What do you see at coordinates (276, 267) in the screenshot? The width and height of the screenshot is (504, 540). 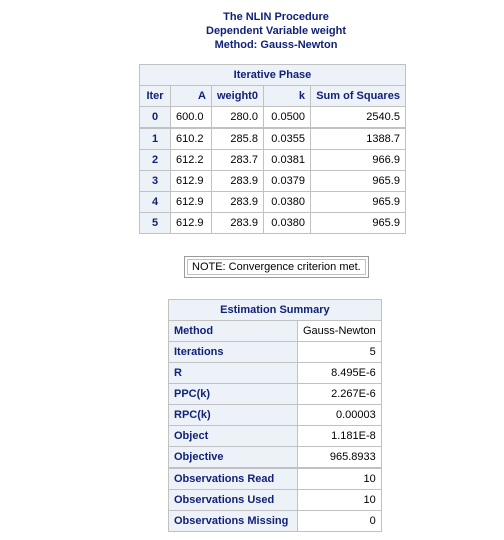 I see `convergence-note: NOTE: Convergence criterion met.` at bounding box center [276, 267].